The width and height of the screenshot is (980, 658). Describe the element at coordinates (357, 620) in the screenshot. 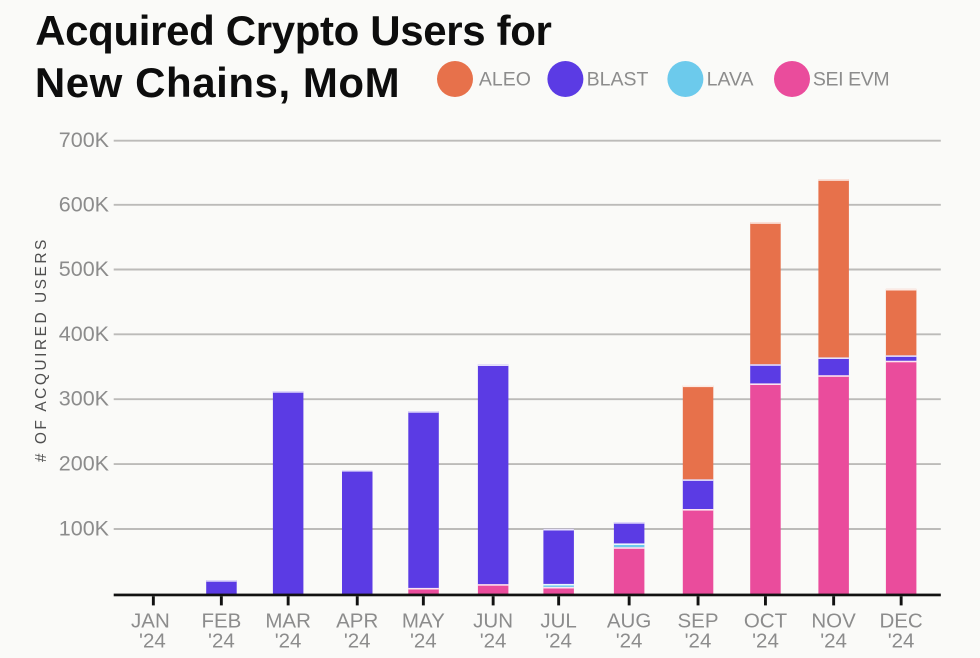

I see `svg-text: APR` at that location.